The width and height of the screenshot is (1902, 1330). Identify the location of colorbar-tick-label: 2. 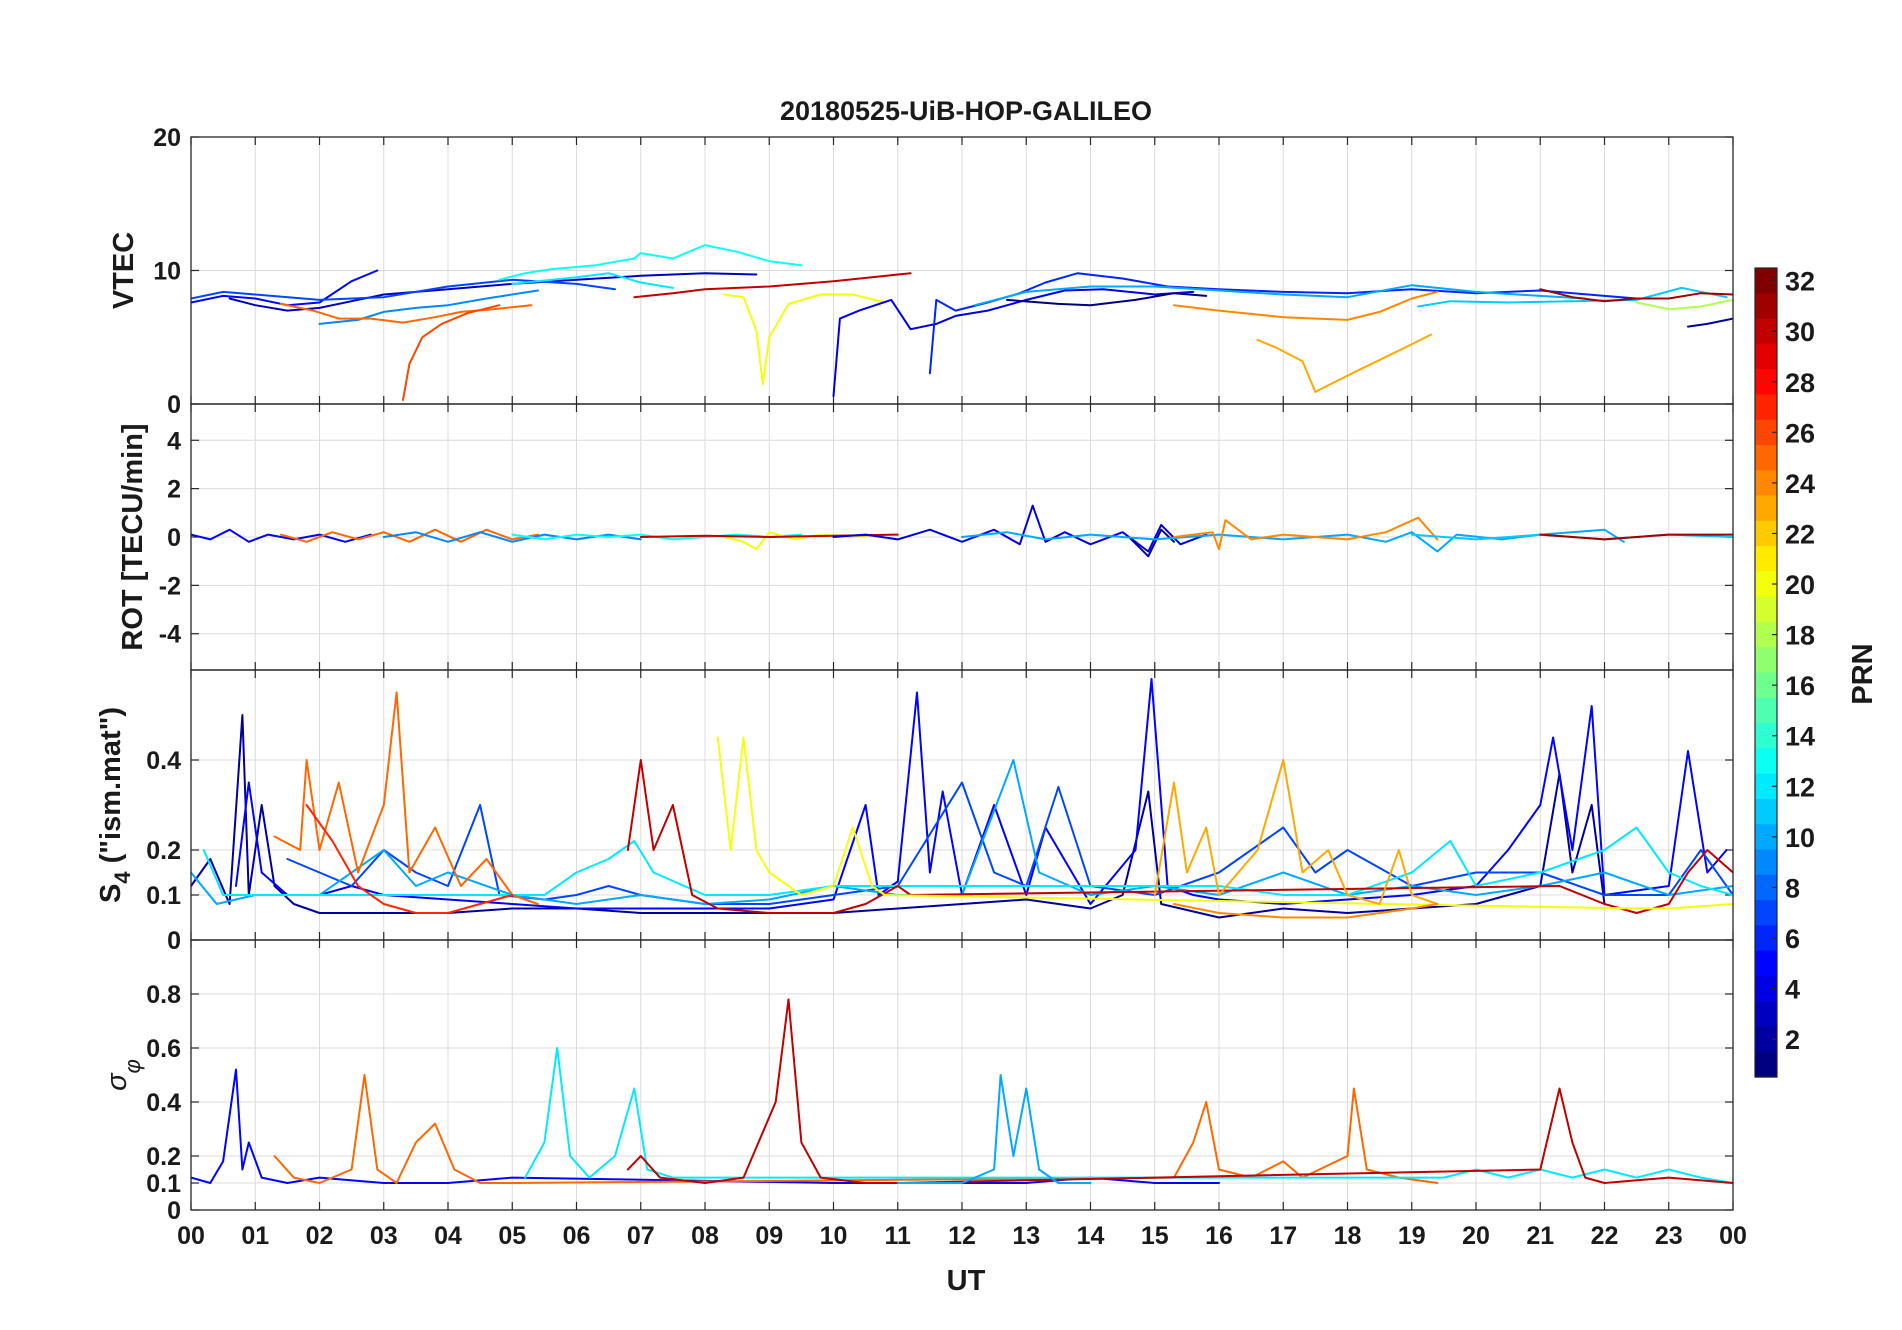
(1792, 1040).